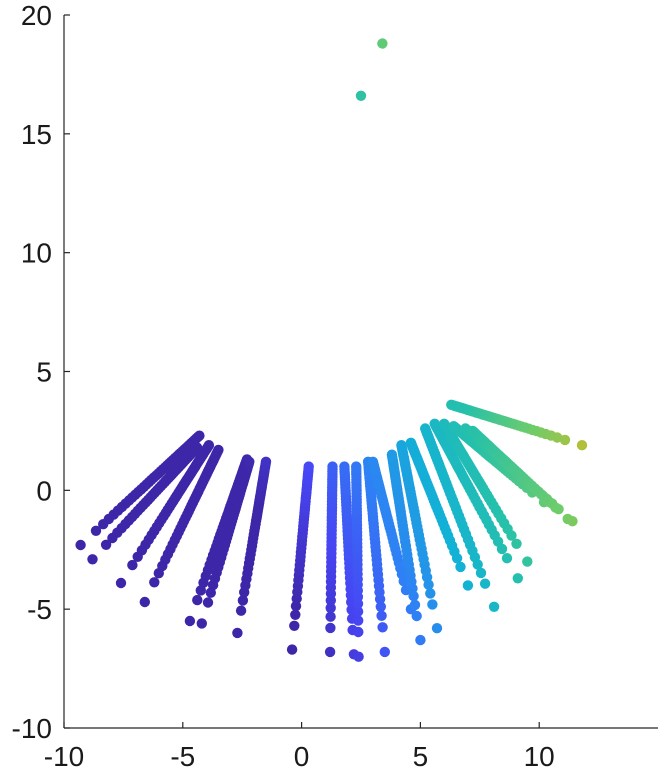  Describe the element at coordinates (421, 756) in the screenshot. I see `x-tick-label: 5` at that location.